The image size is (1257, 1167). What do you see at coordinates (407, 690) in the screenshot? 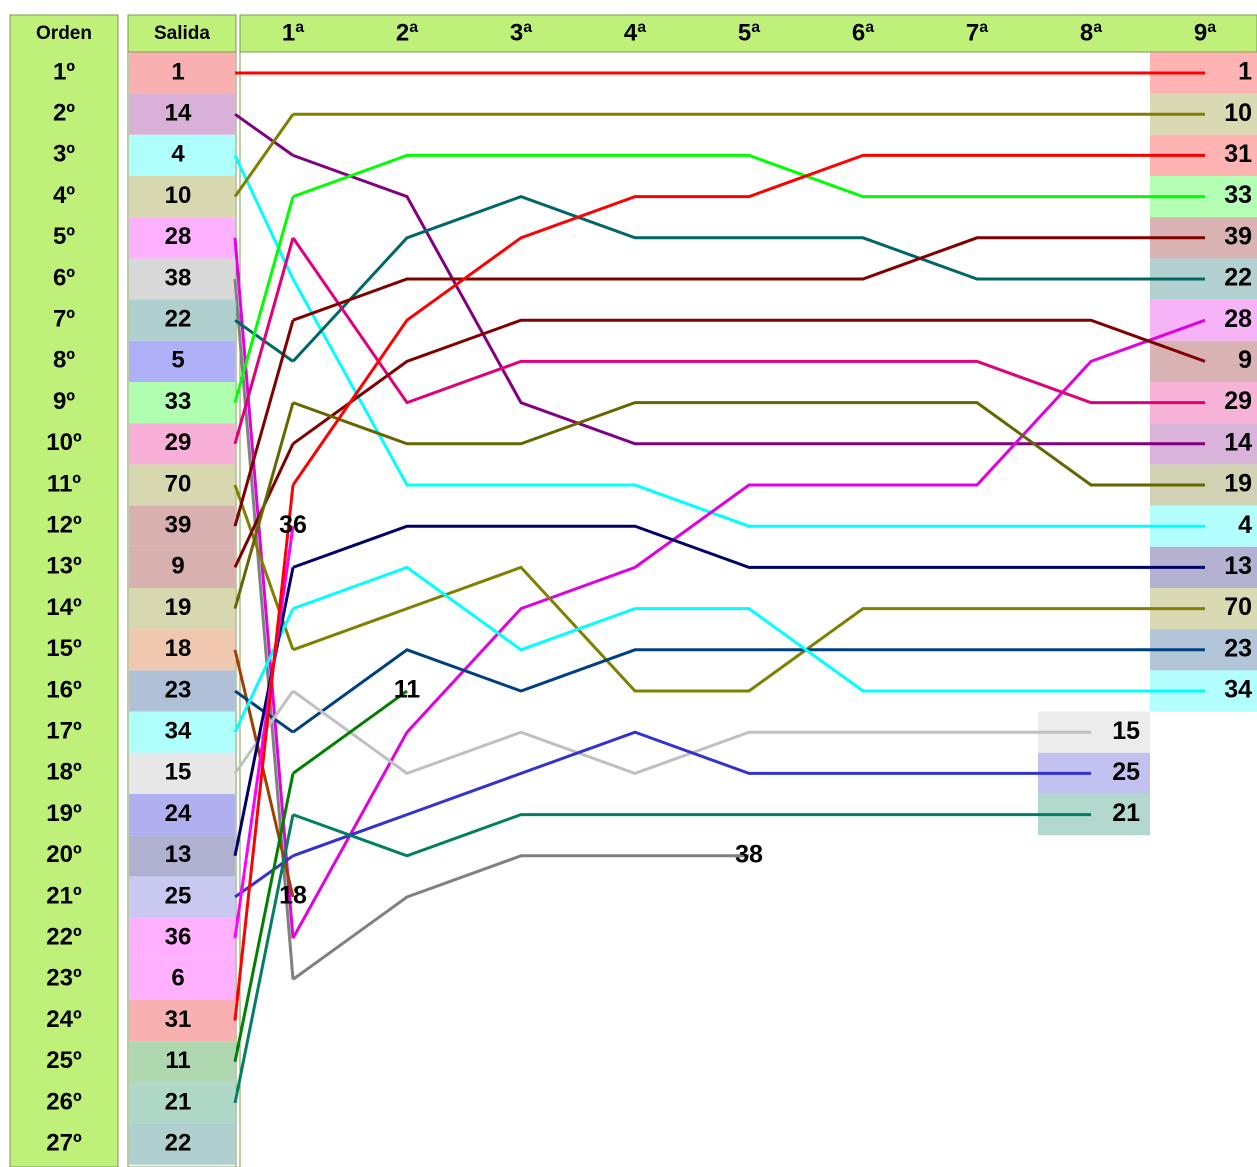
I see `retire-label: 11` at bounding box center [407, 690].